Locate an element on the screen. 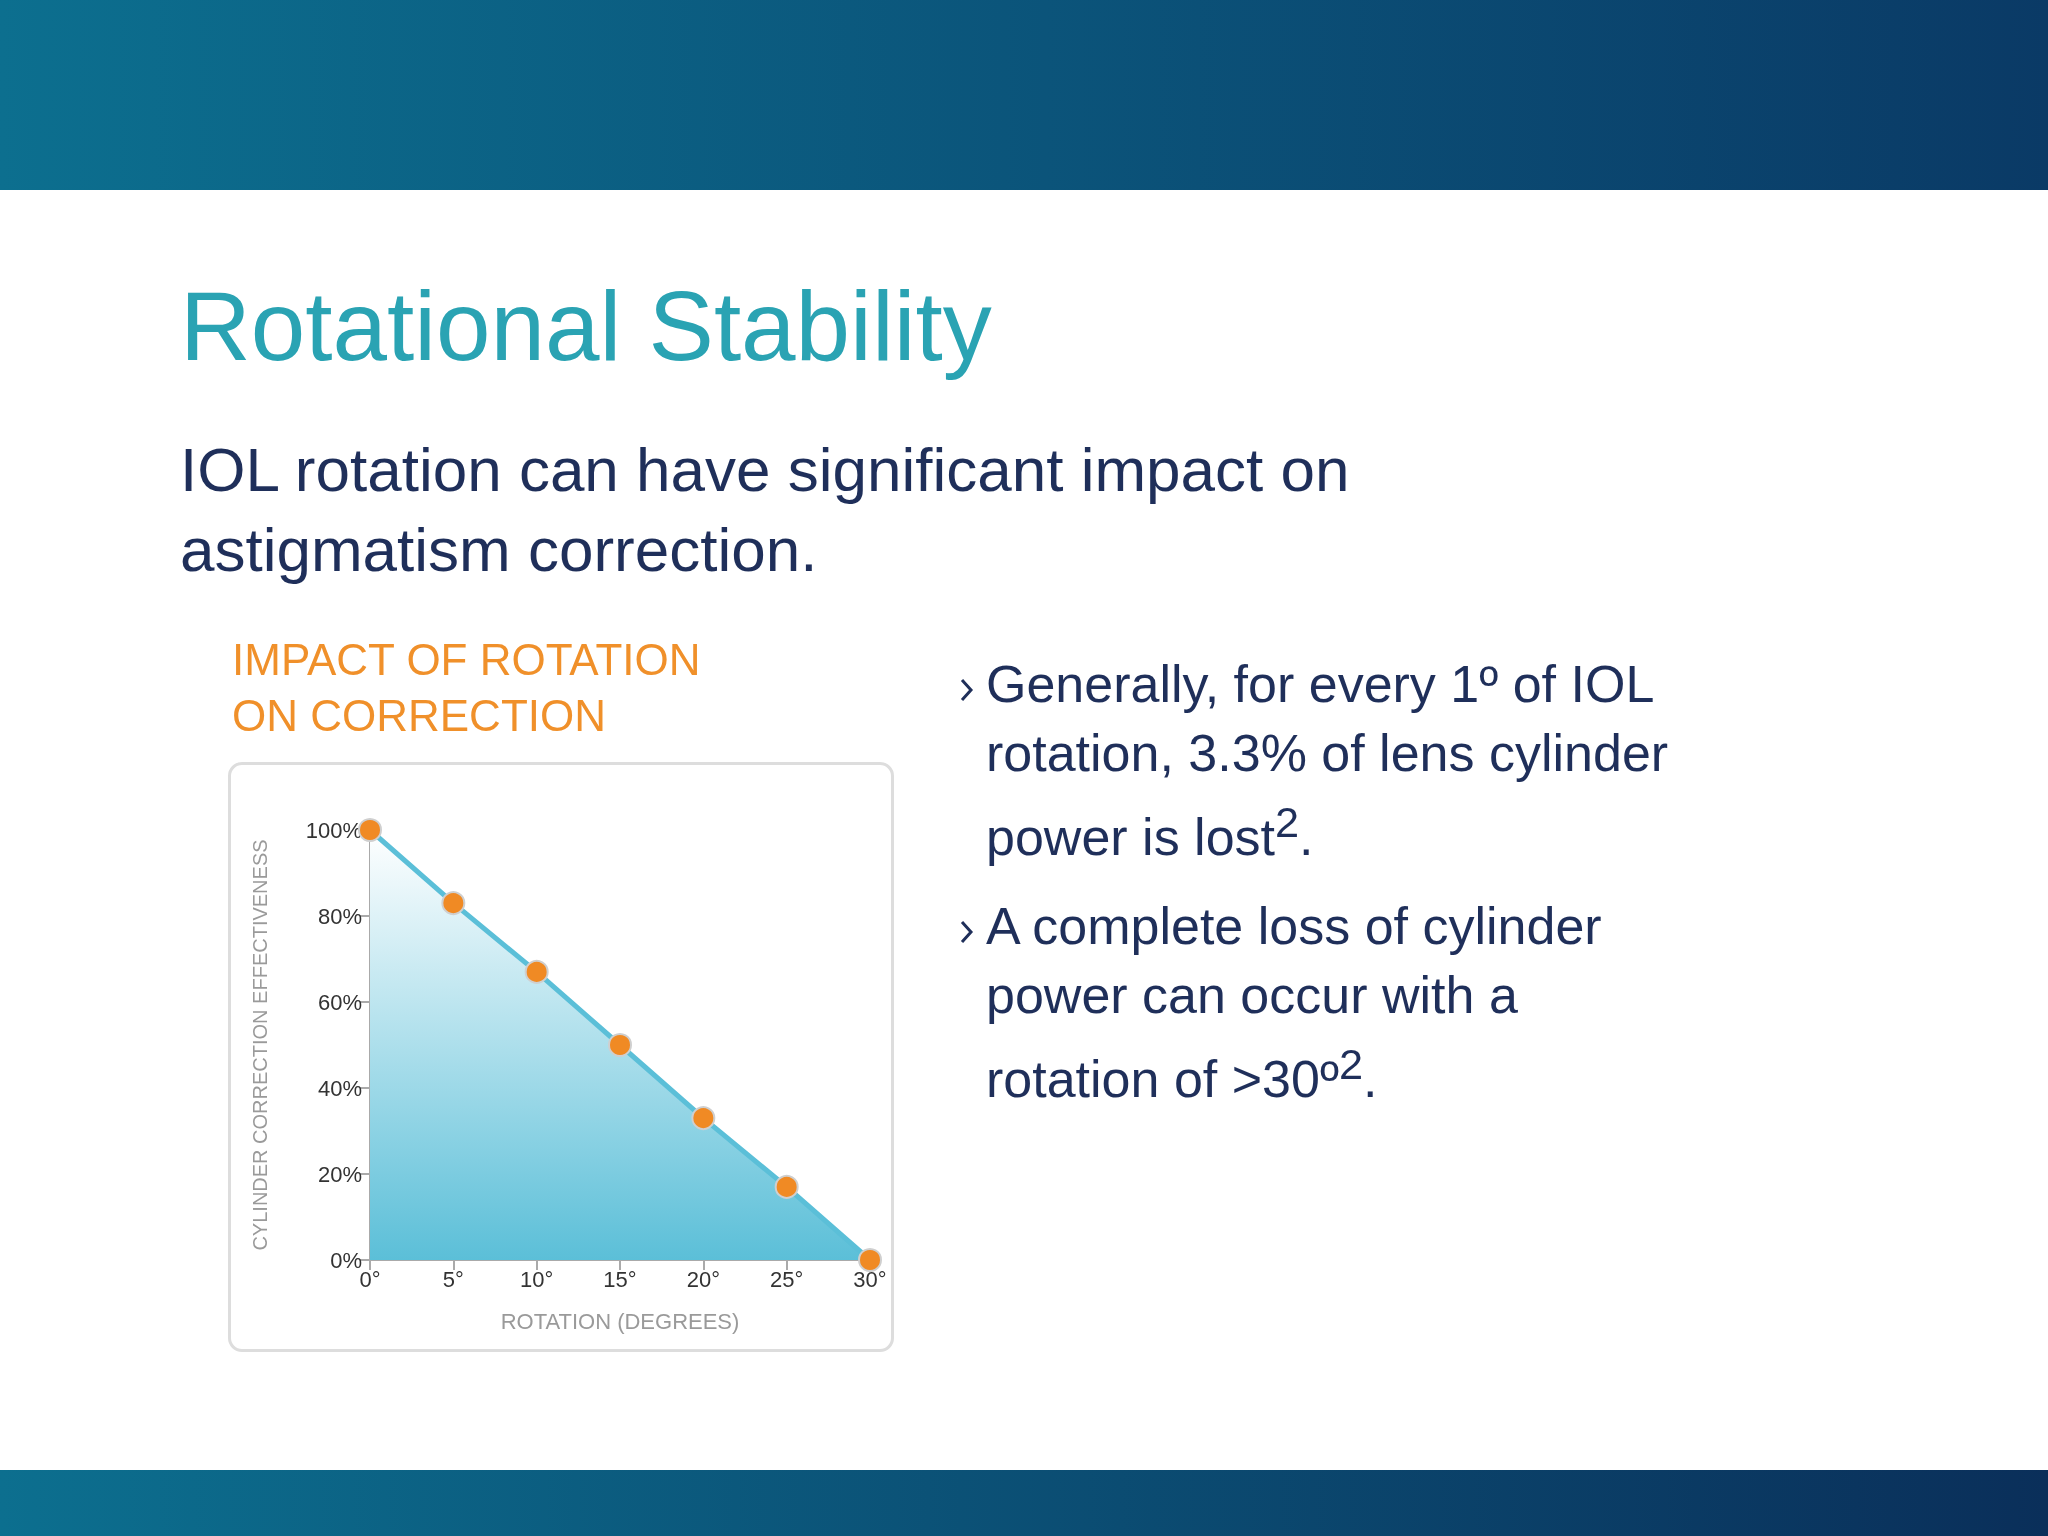 The height and width of the screenshot is (1536, 2048). y-axis-title: CYLINDER CORRECTION EFFECTIVENESS is located at coordinates (260, 1045).